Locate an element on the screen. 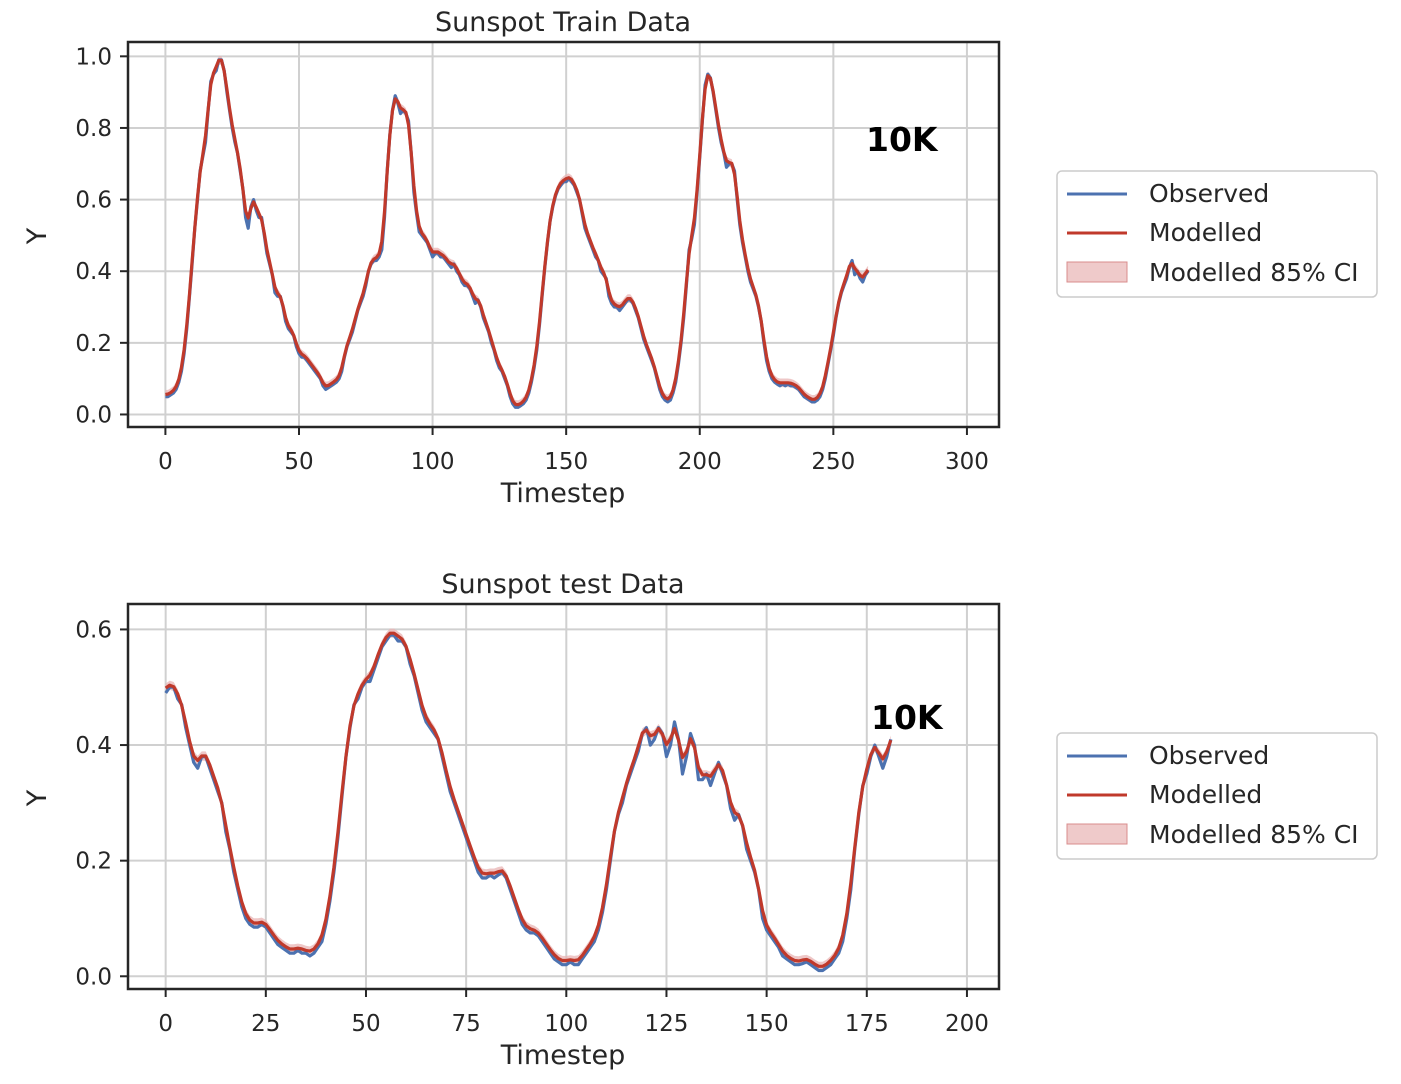  chart-title: Sunspot test Data is located at coordinates (562, 584).